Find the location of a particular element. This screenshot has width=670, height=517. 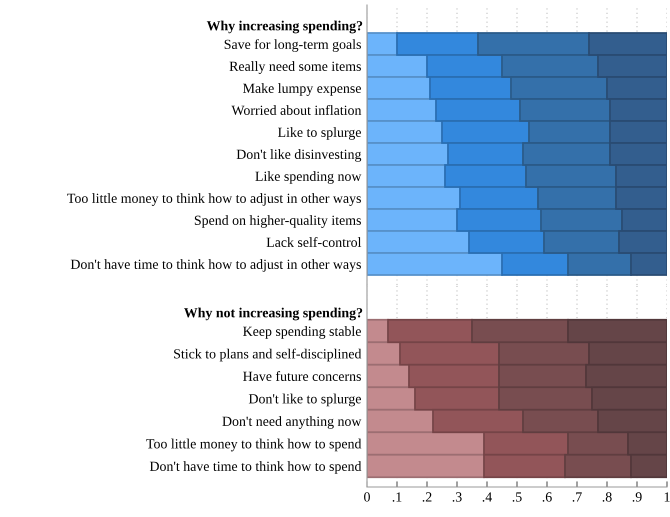

y-tick-label: Spend on higher-quality items is located at coordinates (277, 221).